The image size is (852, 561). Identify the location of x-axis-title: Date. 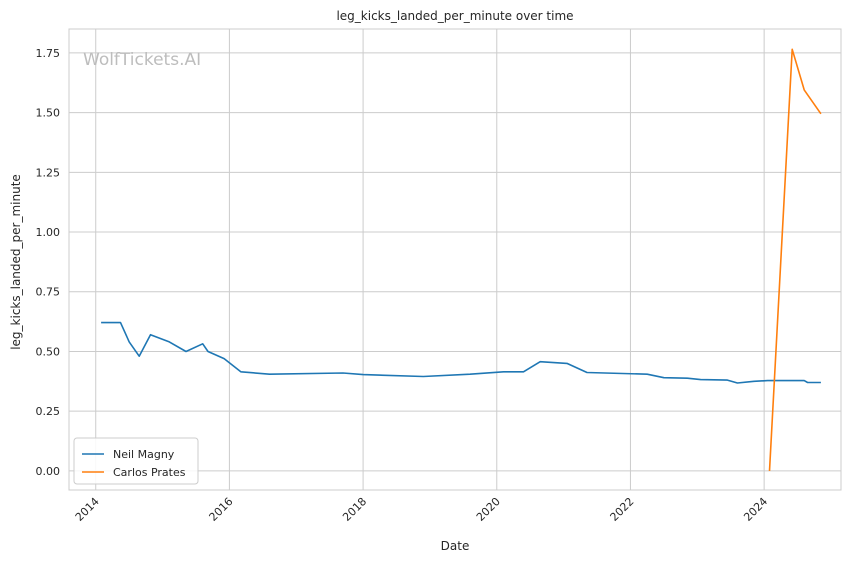
(455, 546).